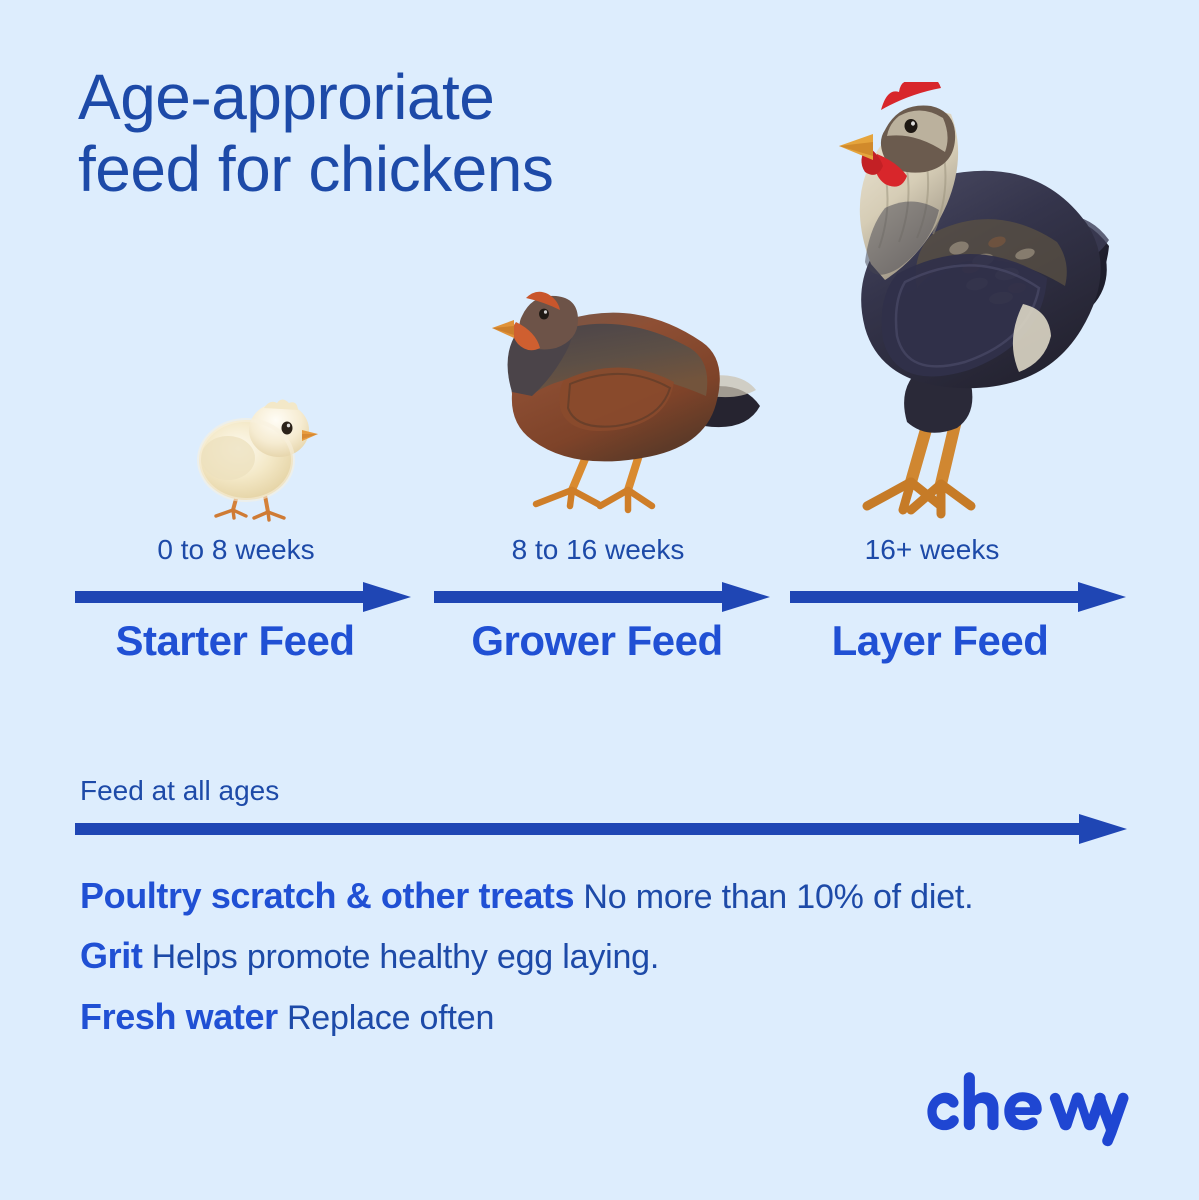 This screenshot has width=1199, height=1200. I want to click on adult-hen-image, so click(935, 307).